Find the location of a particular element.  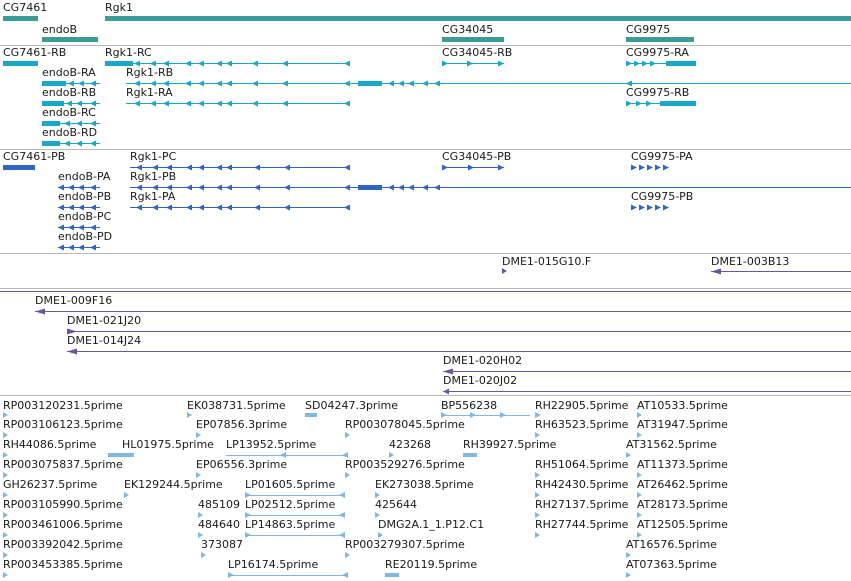

feature-label: AT26462.5prime is located at coordinates (682, 484).